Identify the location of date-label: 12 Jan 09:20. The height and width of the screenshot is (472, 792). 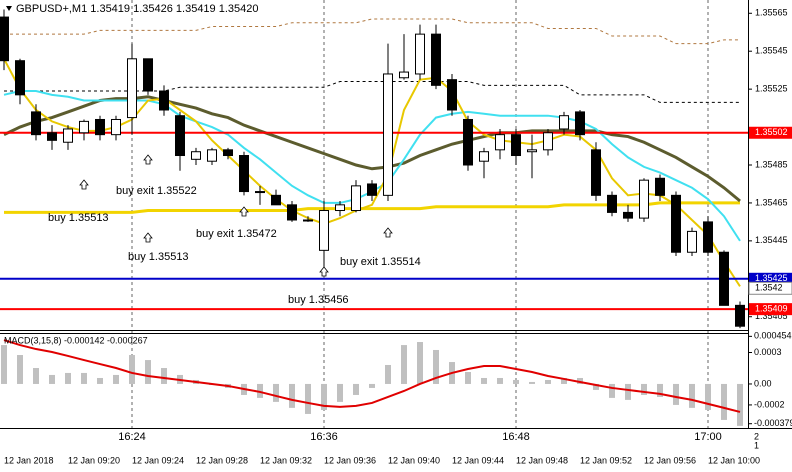
(94, 460).